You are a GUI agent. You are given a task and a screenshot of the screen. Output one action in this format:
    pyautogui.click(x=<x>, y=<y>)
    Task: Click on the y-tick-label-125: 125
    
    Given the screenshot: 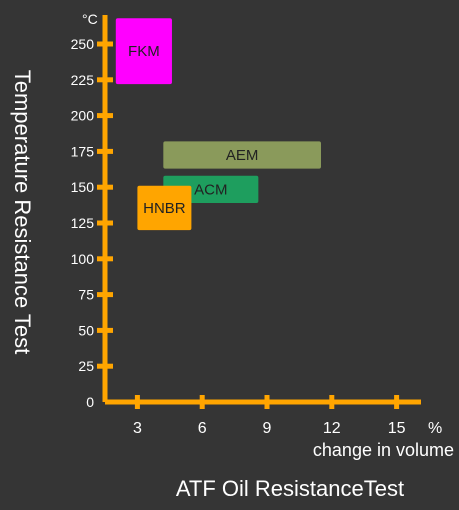 What is the action you would take?
    pyautogui.click(x=83, y=223)
    